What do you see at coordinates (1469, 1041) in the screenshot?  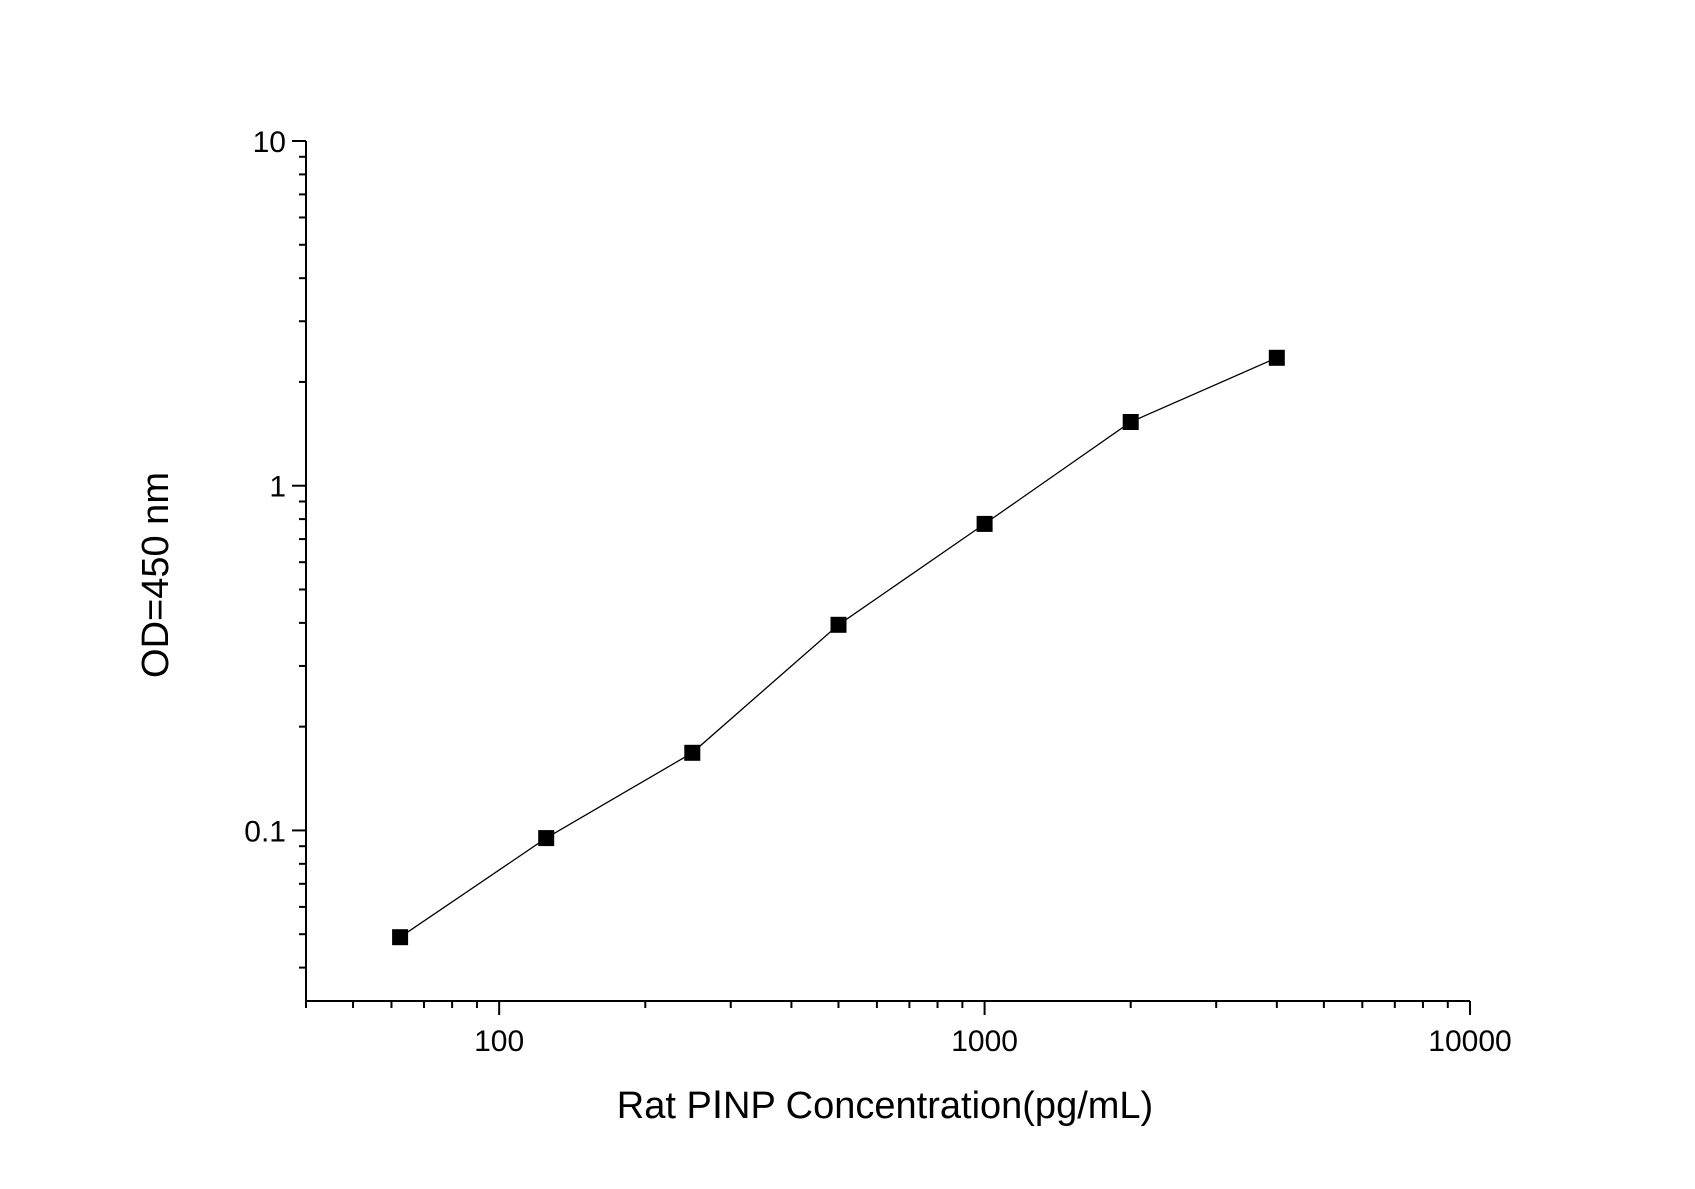 I see `x-tick-label: 10000` at bounding box center [1469, 1041].